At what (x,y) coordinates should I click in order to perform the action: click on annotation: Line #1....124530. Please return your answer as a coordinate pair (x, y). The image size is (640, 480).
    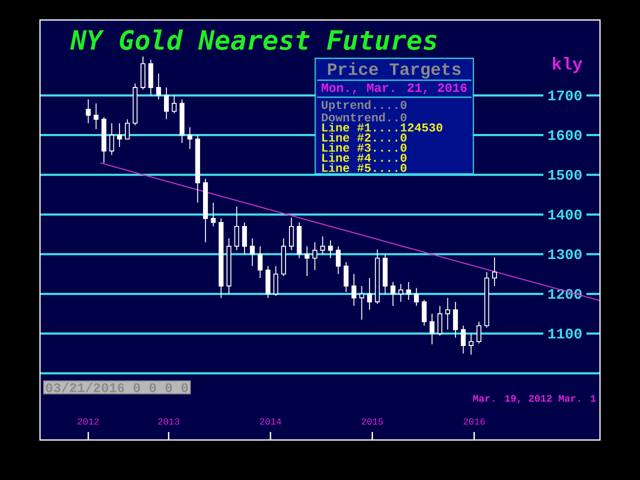
    Looking at the image, I should click on (382, 127).